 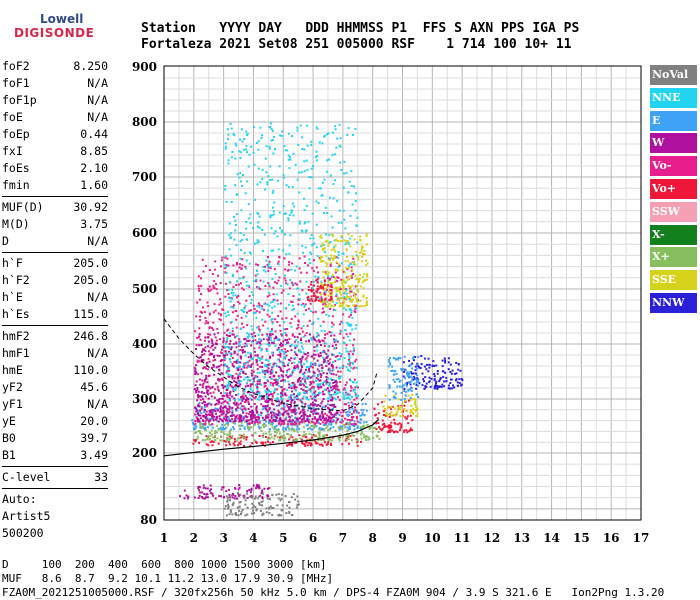 I want to click on param-value: 1.60, so click(x=94, y=185).